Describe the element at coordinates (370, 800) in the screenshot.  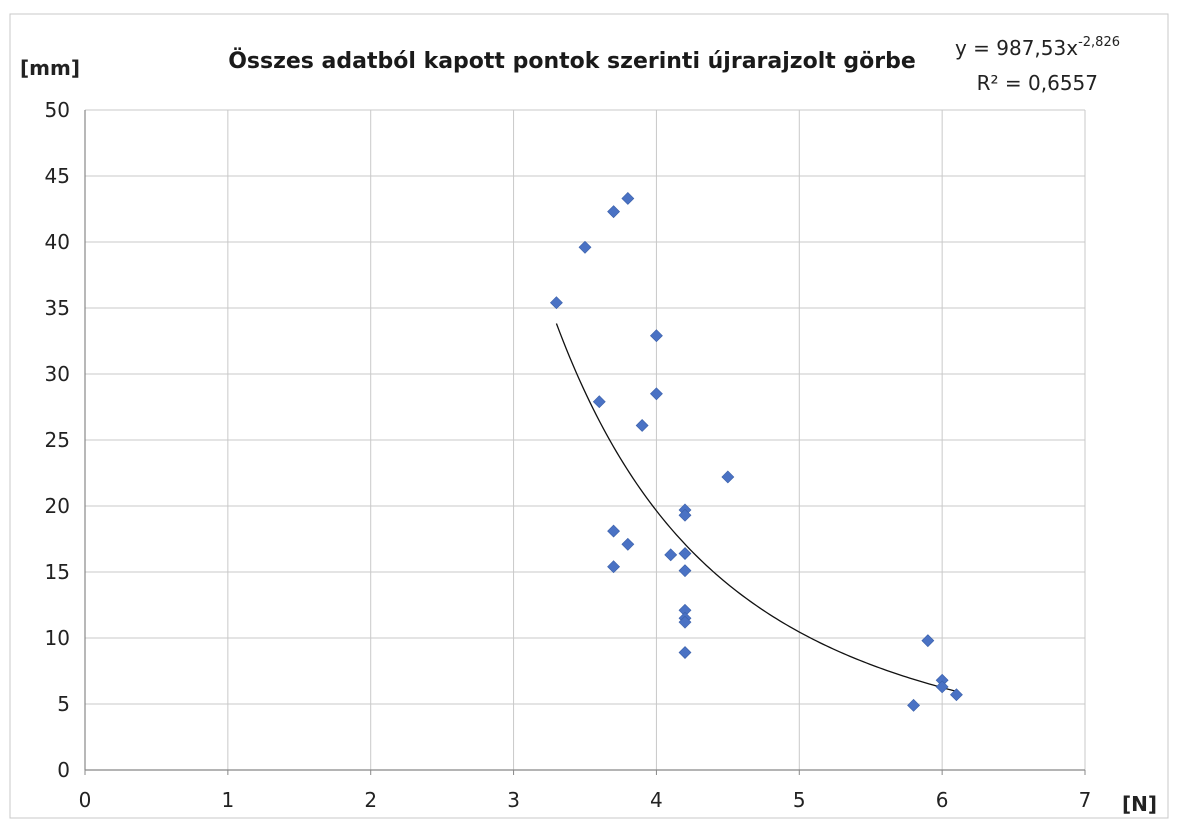
I see `x-tick-label: 2` at that location.